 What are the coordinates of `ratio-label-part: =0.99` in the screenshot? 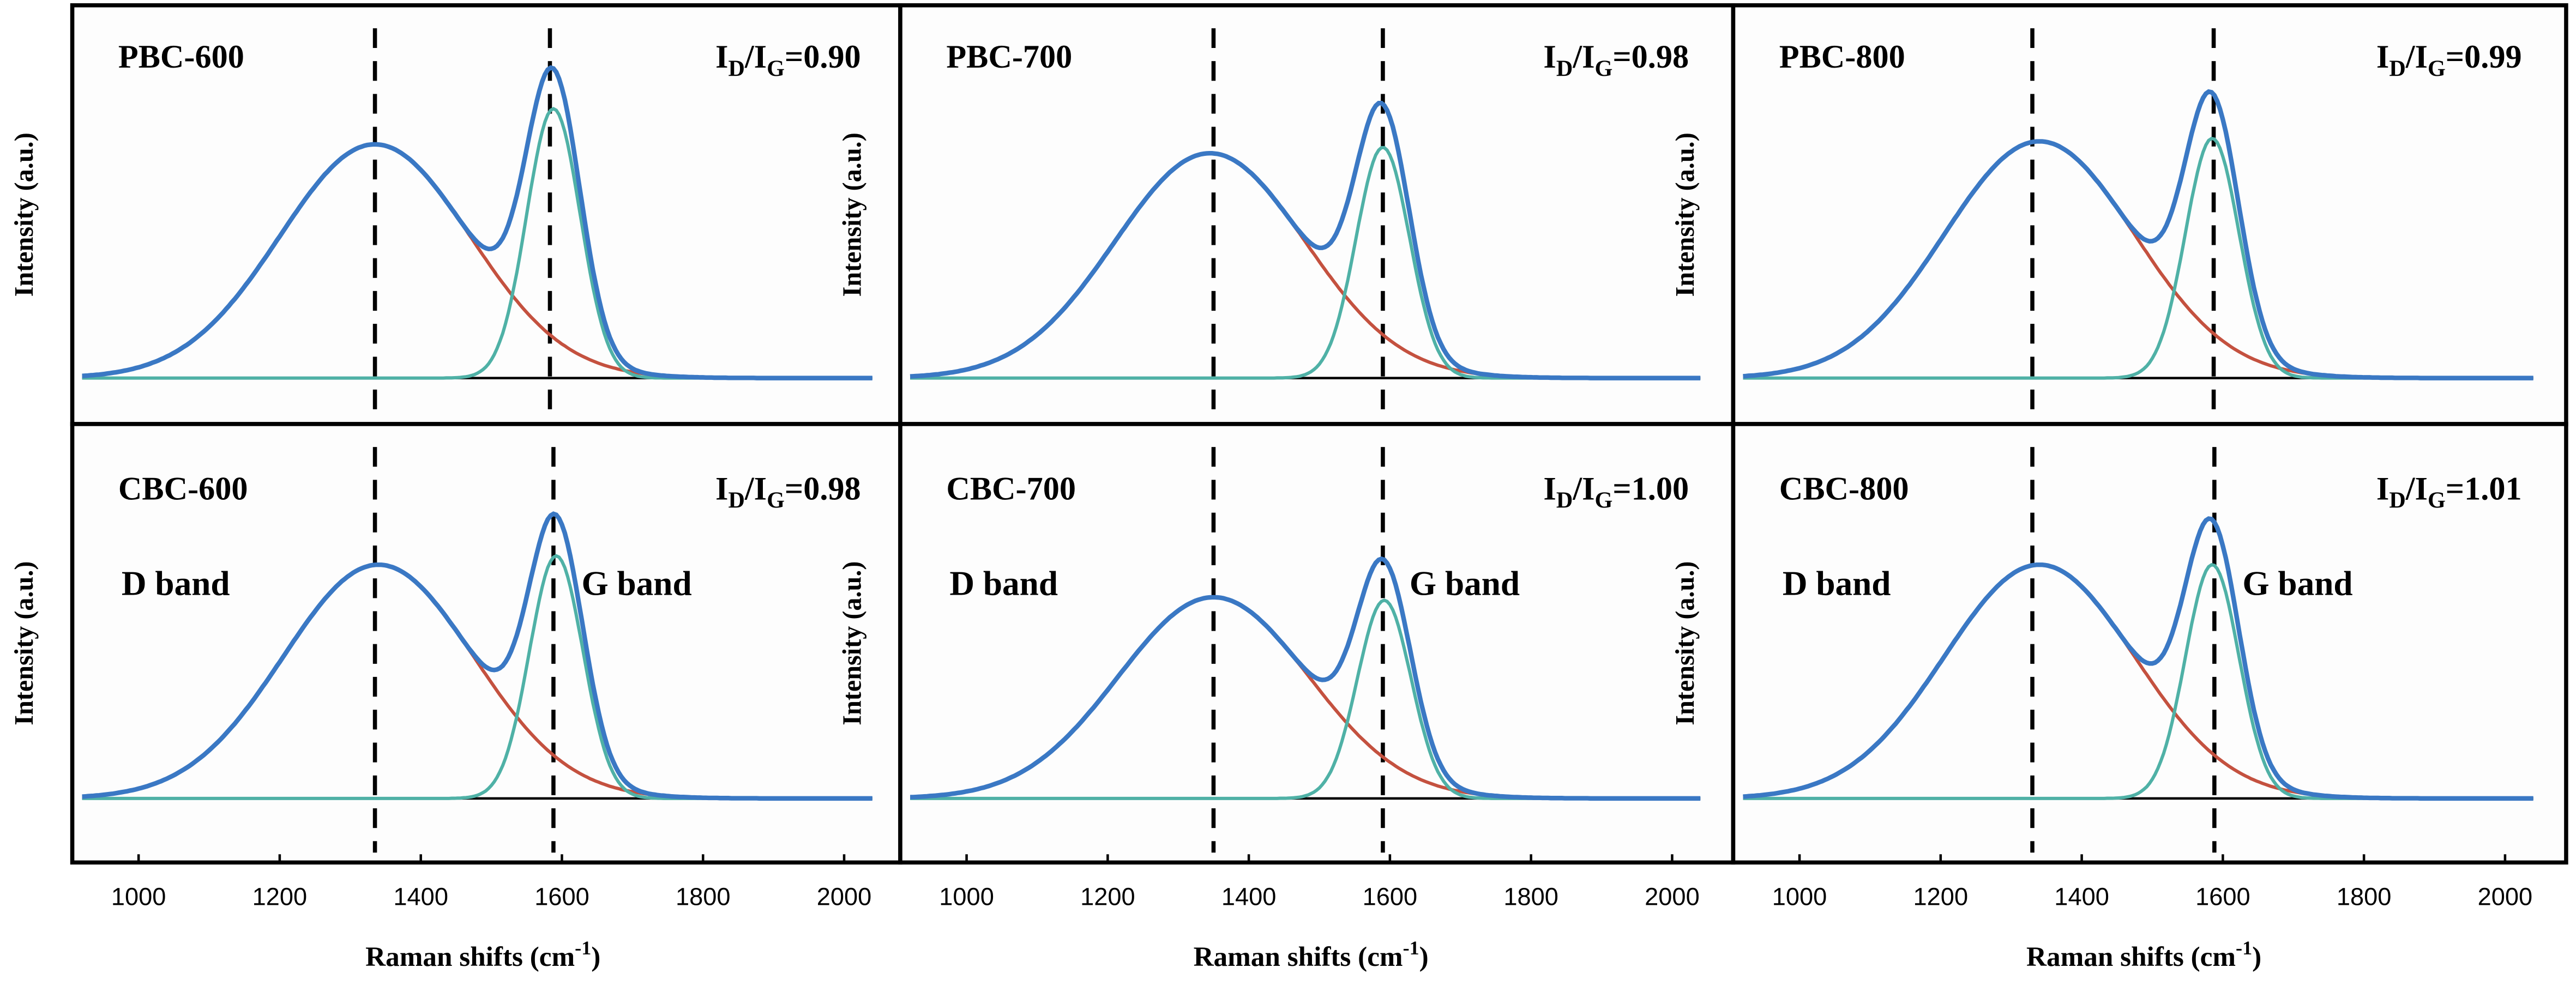 It's located at (2484, 57).